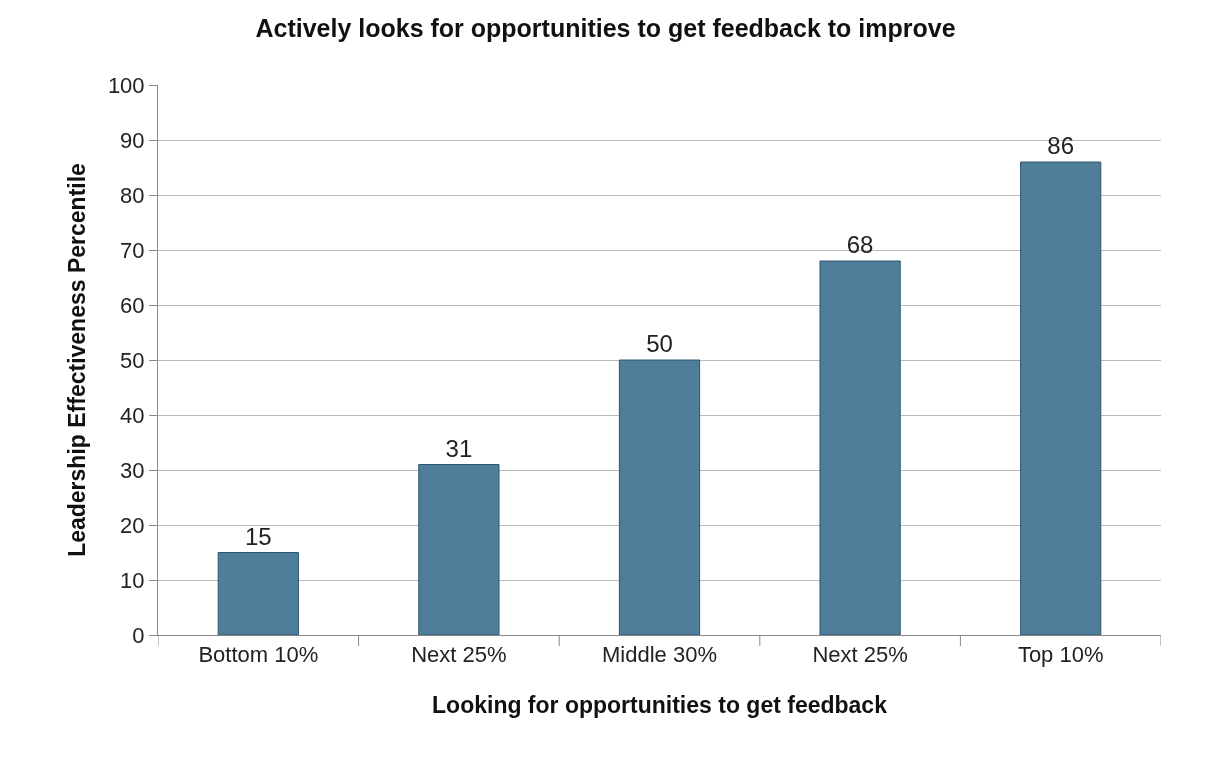 The image size is (1211, 765). Describe the element at coordinates (77, 360) in the screenshot. I see `y-axis-title: Leadership Effectiveness Percentile` at that location.